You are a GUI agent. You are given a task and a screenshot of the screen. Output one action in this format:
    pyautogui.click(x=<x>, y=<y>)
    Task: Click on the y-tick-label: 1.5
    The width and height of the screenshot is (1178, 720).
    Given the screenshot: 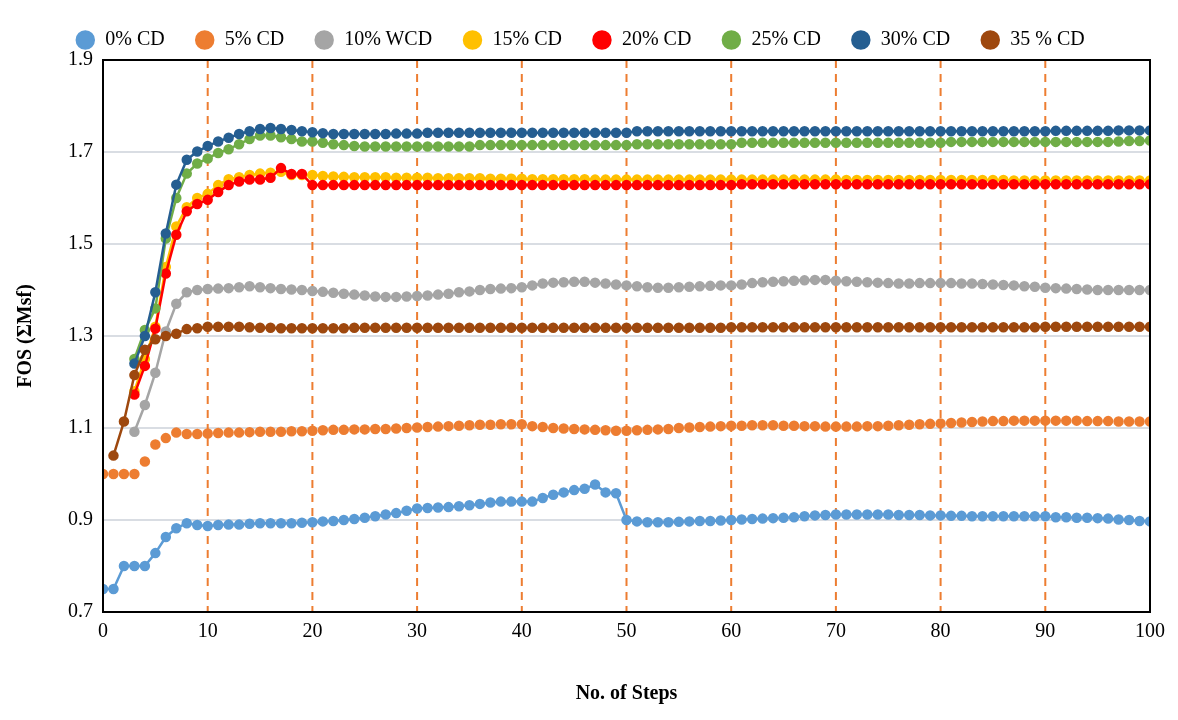 What is the action you would take?
    pyautogui.click(x=80, y=242)
    